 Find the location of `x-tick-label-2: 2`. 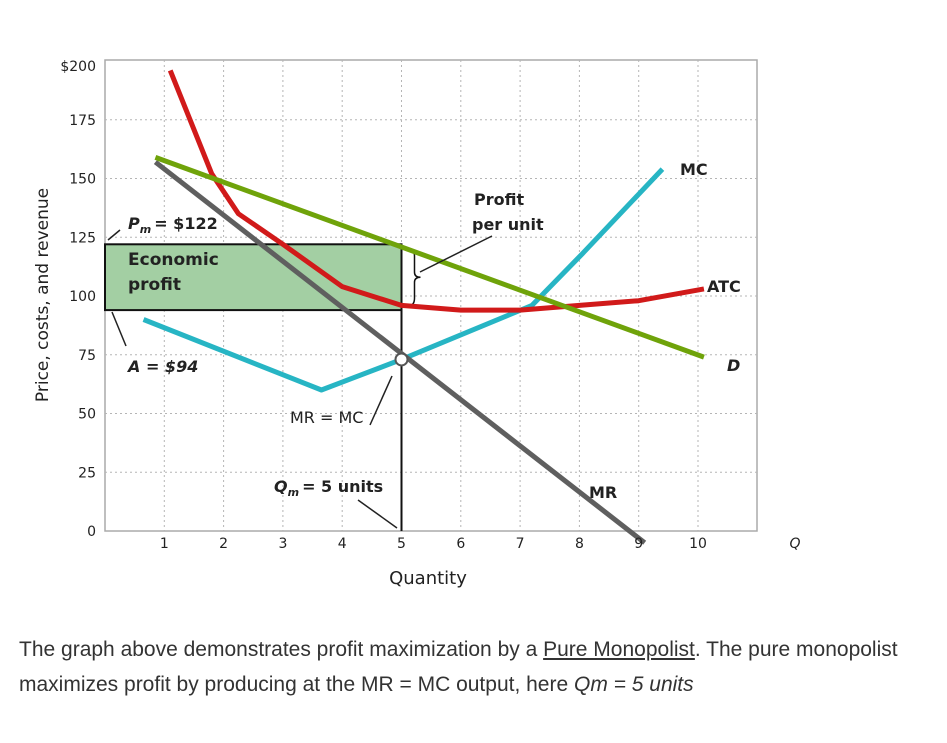

x-tick-label-2: 2 is located at coordinates (223, 544).